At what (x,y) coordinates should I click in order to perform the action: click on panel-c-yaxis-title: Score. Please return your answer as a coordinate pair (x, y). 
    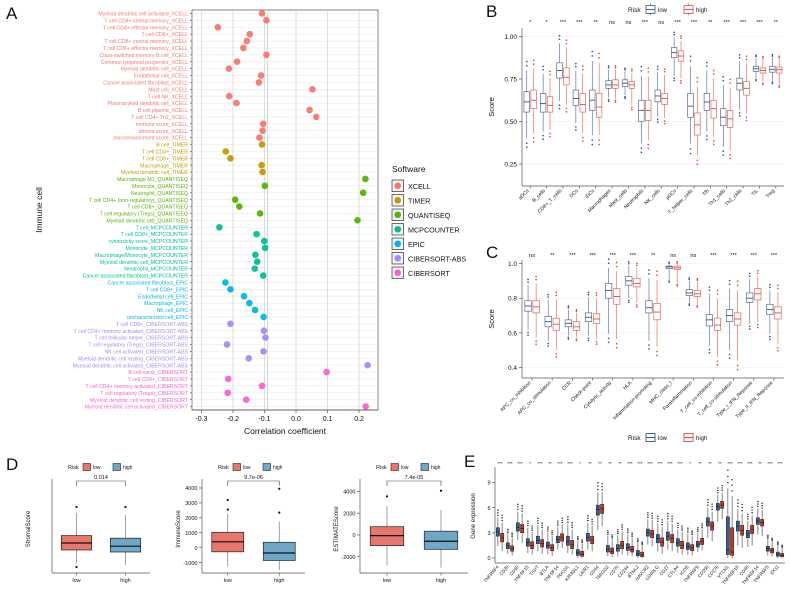
    Looking at the image, I should click on (491, 319).